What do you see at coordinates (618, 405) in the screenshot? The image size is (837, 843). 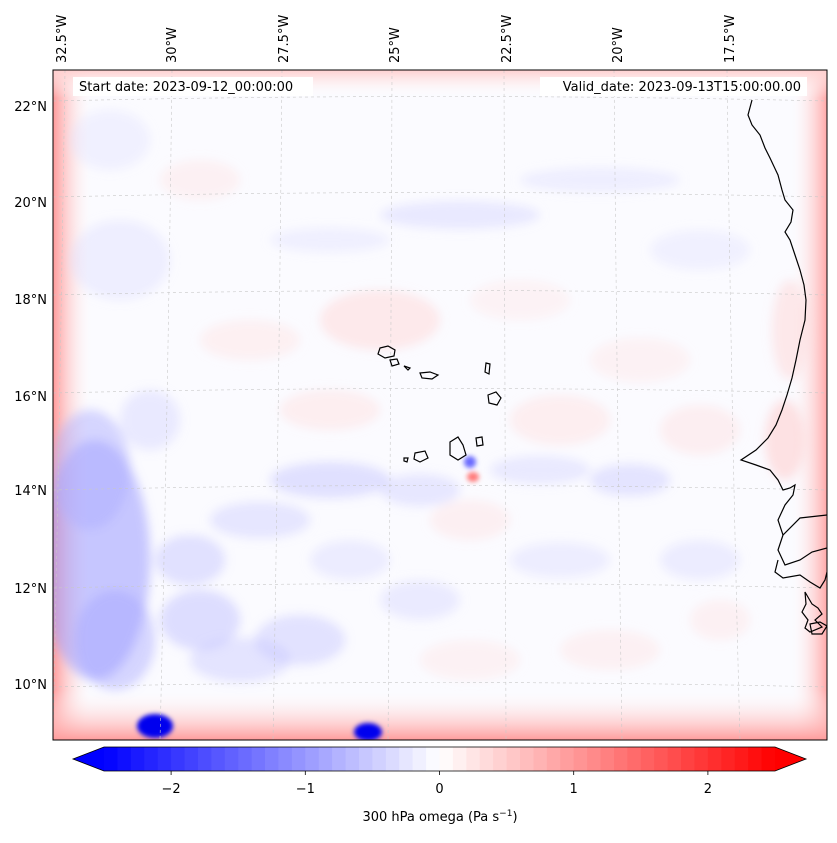 I see `meridian-20w` at bounding box center [618, 405].